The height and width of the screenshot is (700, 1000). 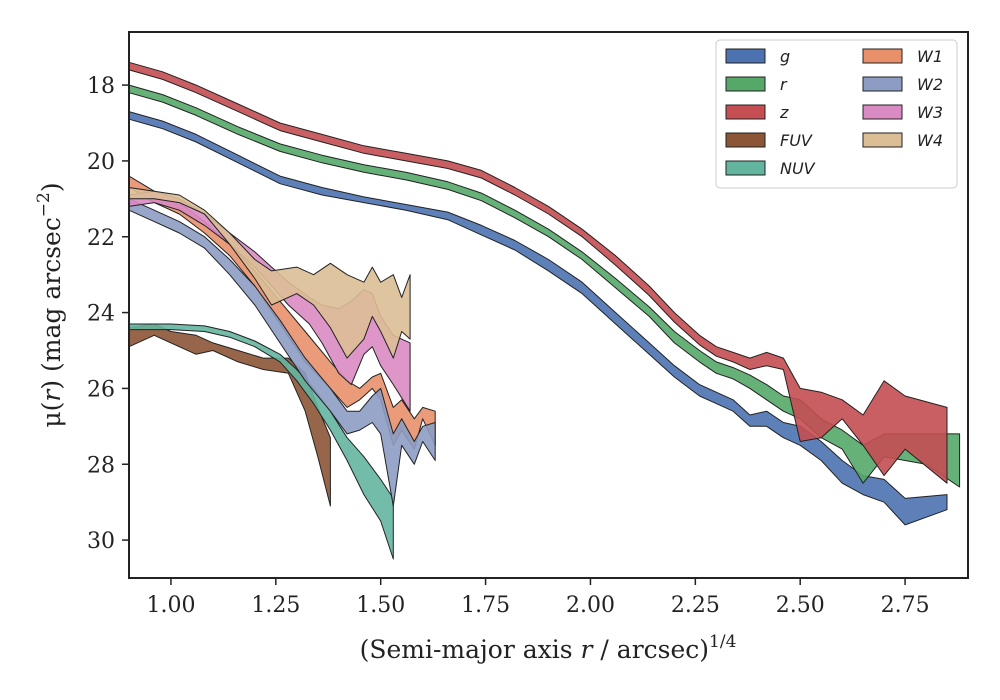 I want to click on x-tick-label: 2.50, so click(x=800, y=605).